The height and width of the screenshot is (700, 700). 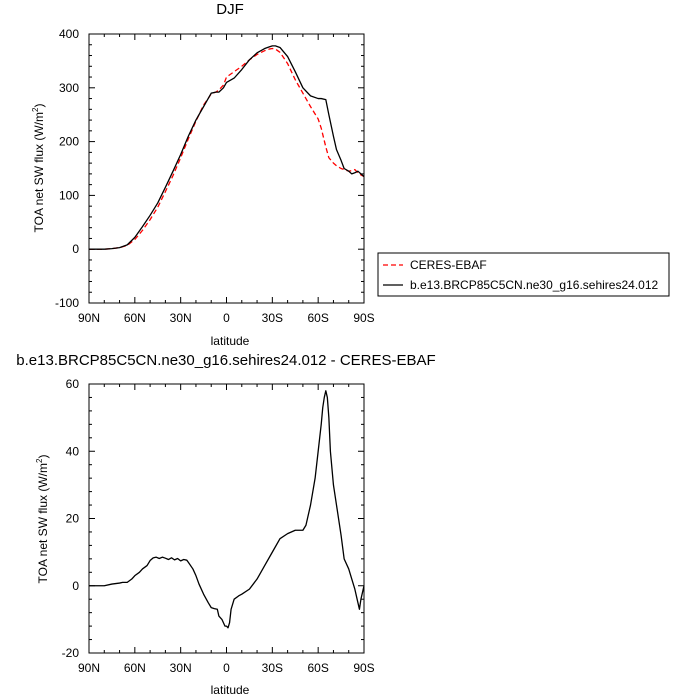 What do you see at coordinates (534, 285) in the screenshot?
I see `legend-label-model: b.e13.BRCP85C5CN.ne30_g16.sehires24.012` at bounding box center [534, 285].